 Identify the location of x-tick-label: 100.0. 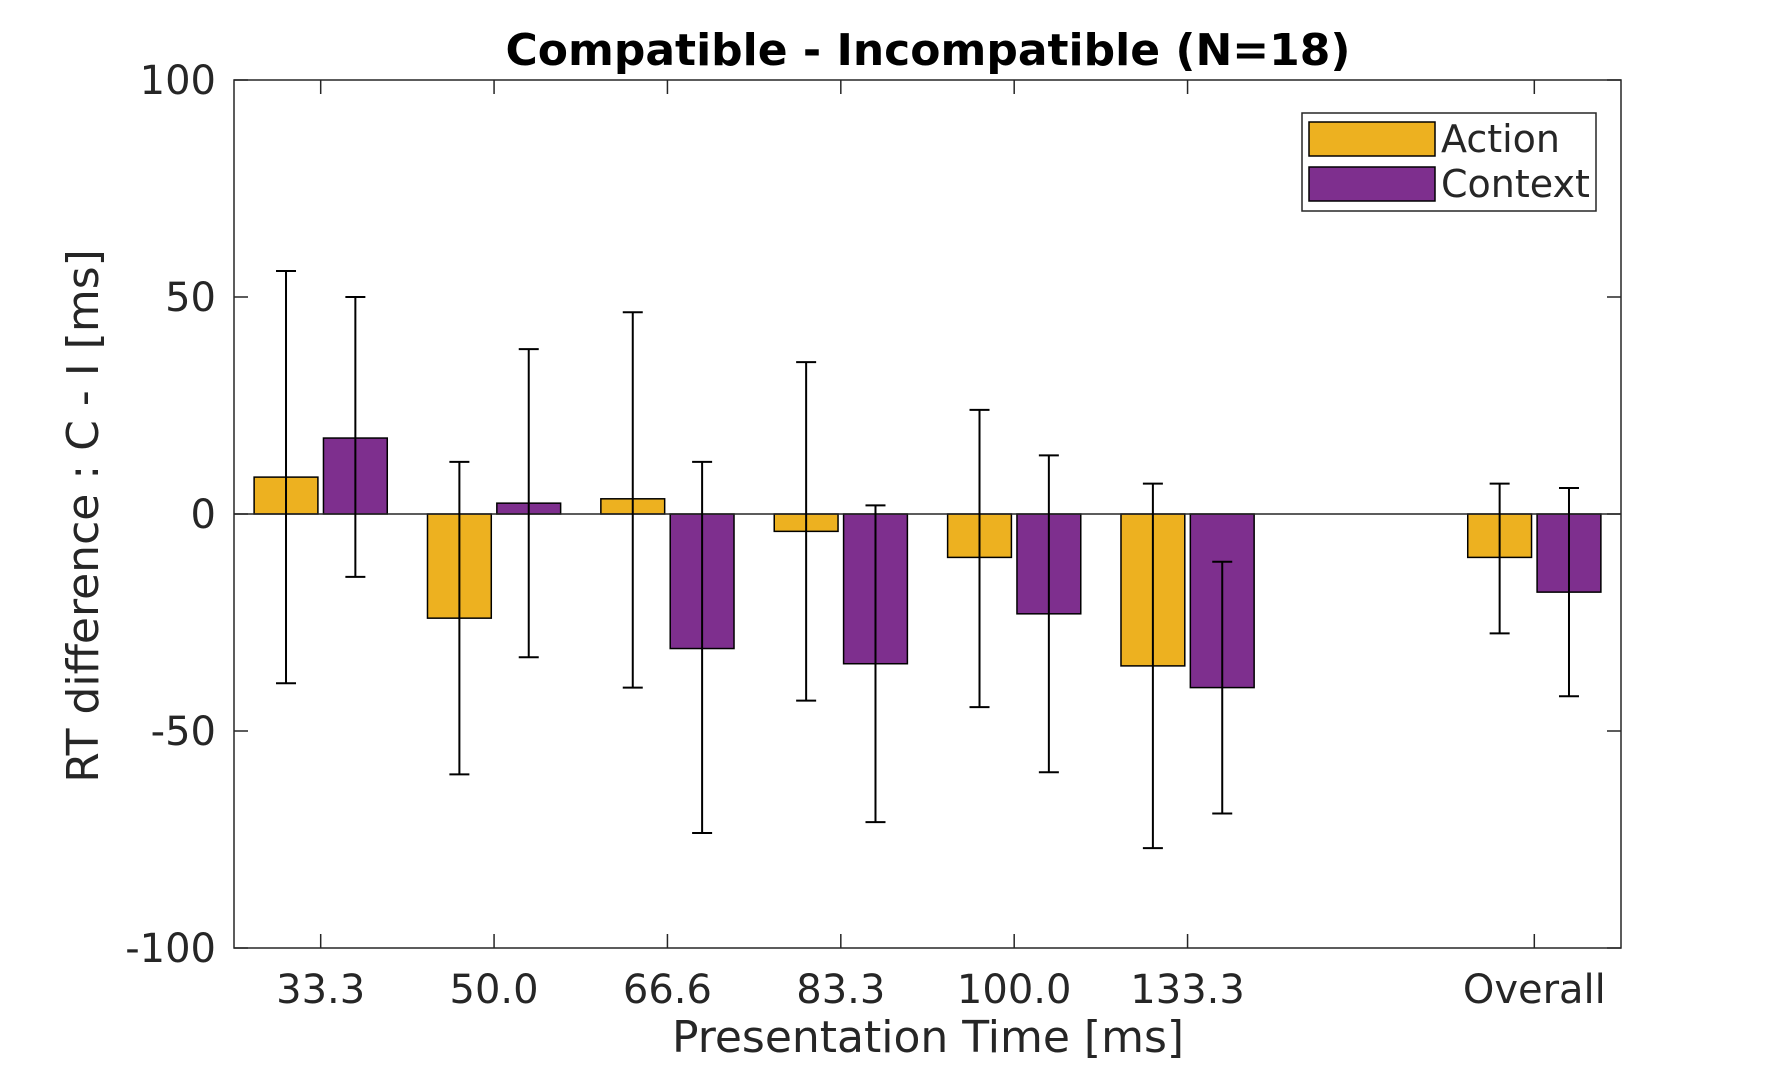
(1014, 990).